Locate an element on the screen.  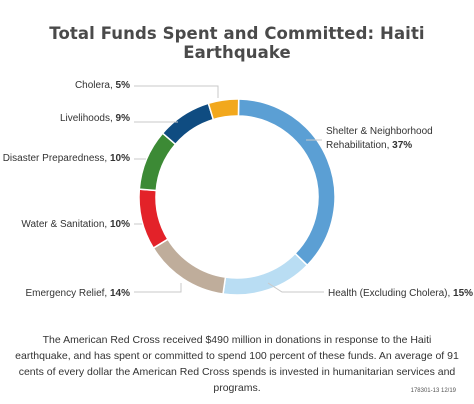
slice-label-2: Emergency Relief, 14% is located at coordinates (78, 293).